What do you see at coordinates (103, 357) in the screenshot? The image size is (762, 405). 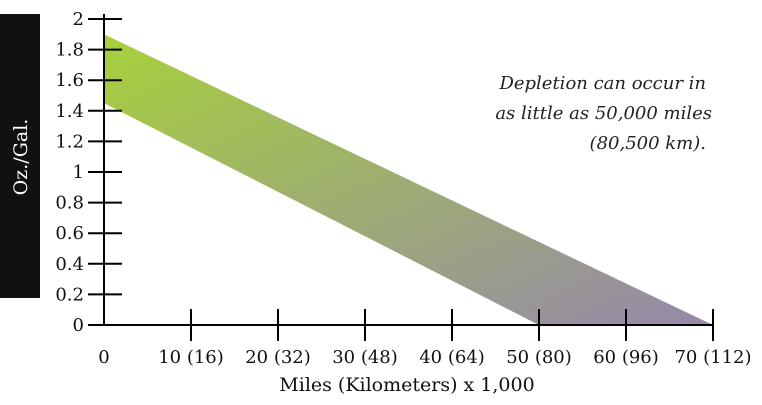 I see `x-tick-label: 0` at bounding box center [103, 357].